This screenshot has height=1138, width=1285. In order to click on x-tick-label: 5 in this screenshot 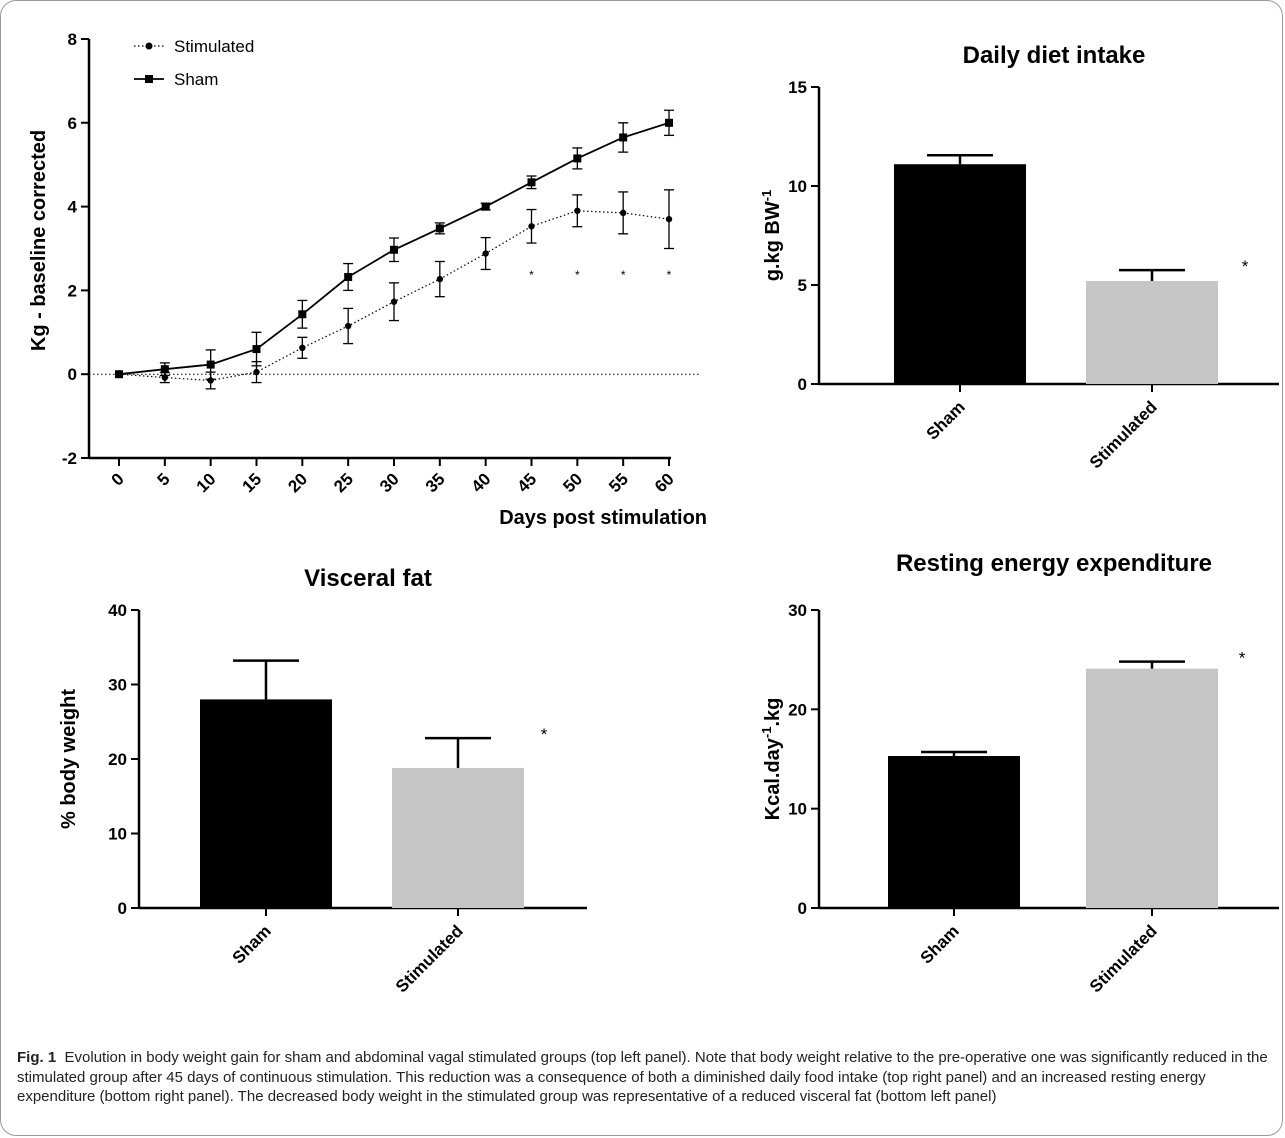, I will do `click(164, 479)`.